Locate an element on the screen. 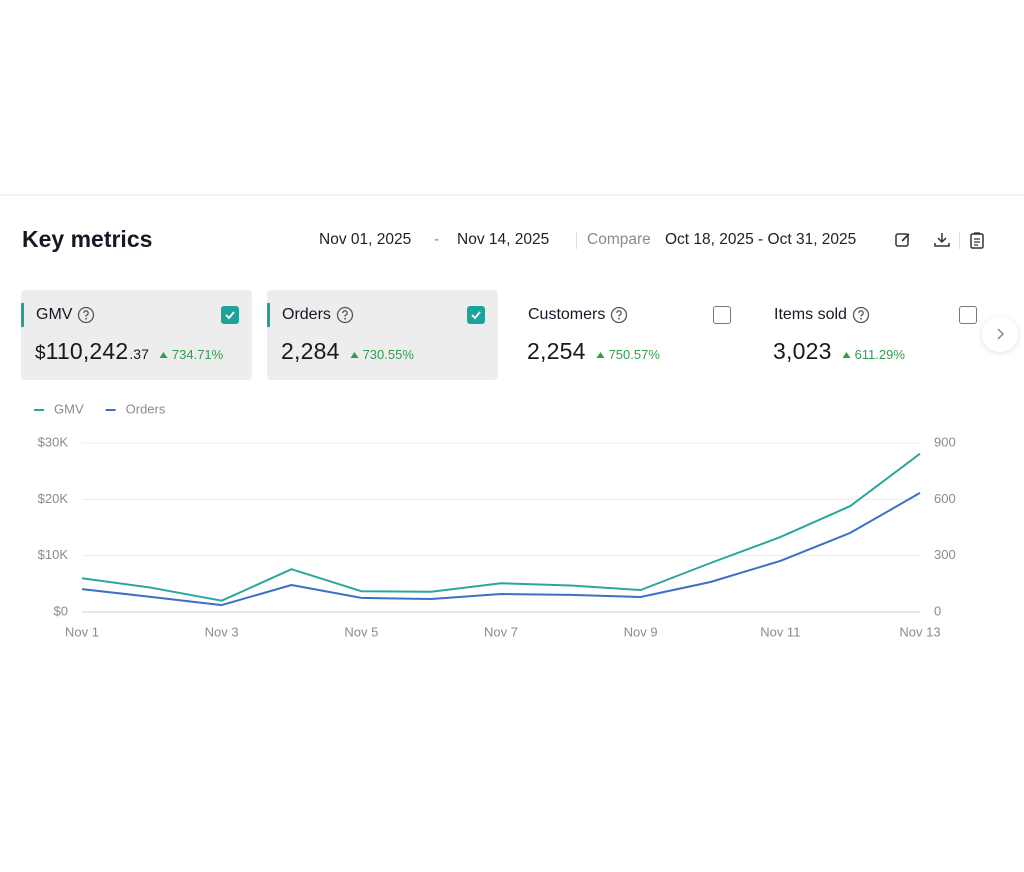 Image resolution: width=1024 pixels, height=872 pixels. compare-range: Oct 18, 2025 - Oct 31, 2025 is located at coordinates (761, 239).